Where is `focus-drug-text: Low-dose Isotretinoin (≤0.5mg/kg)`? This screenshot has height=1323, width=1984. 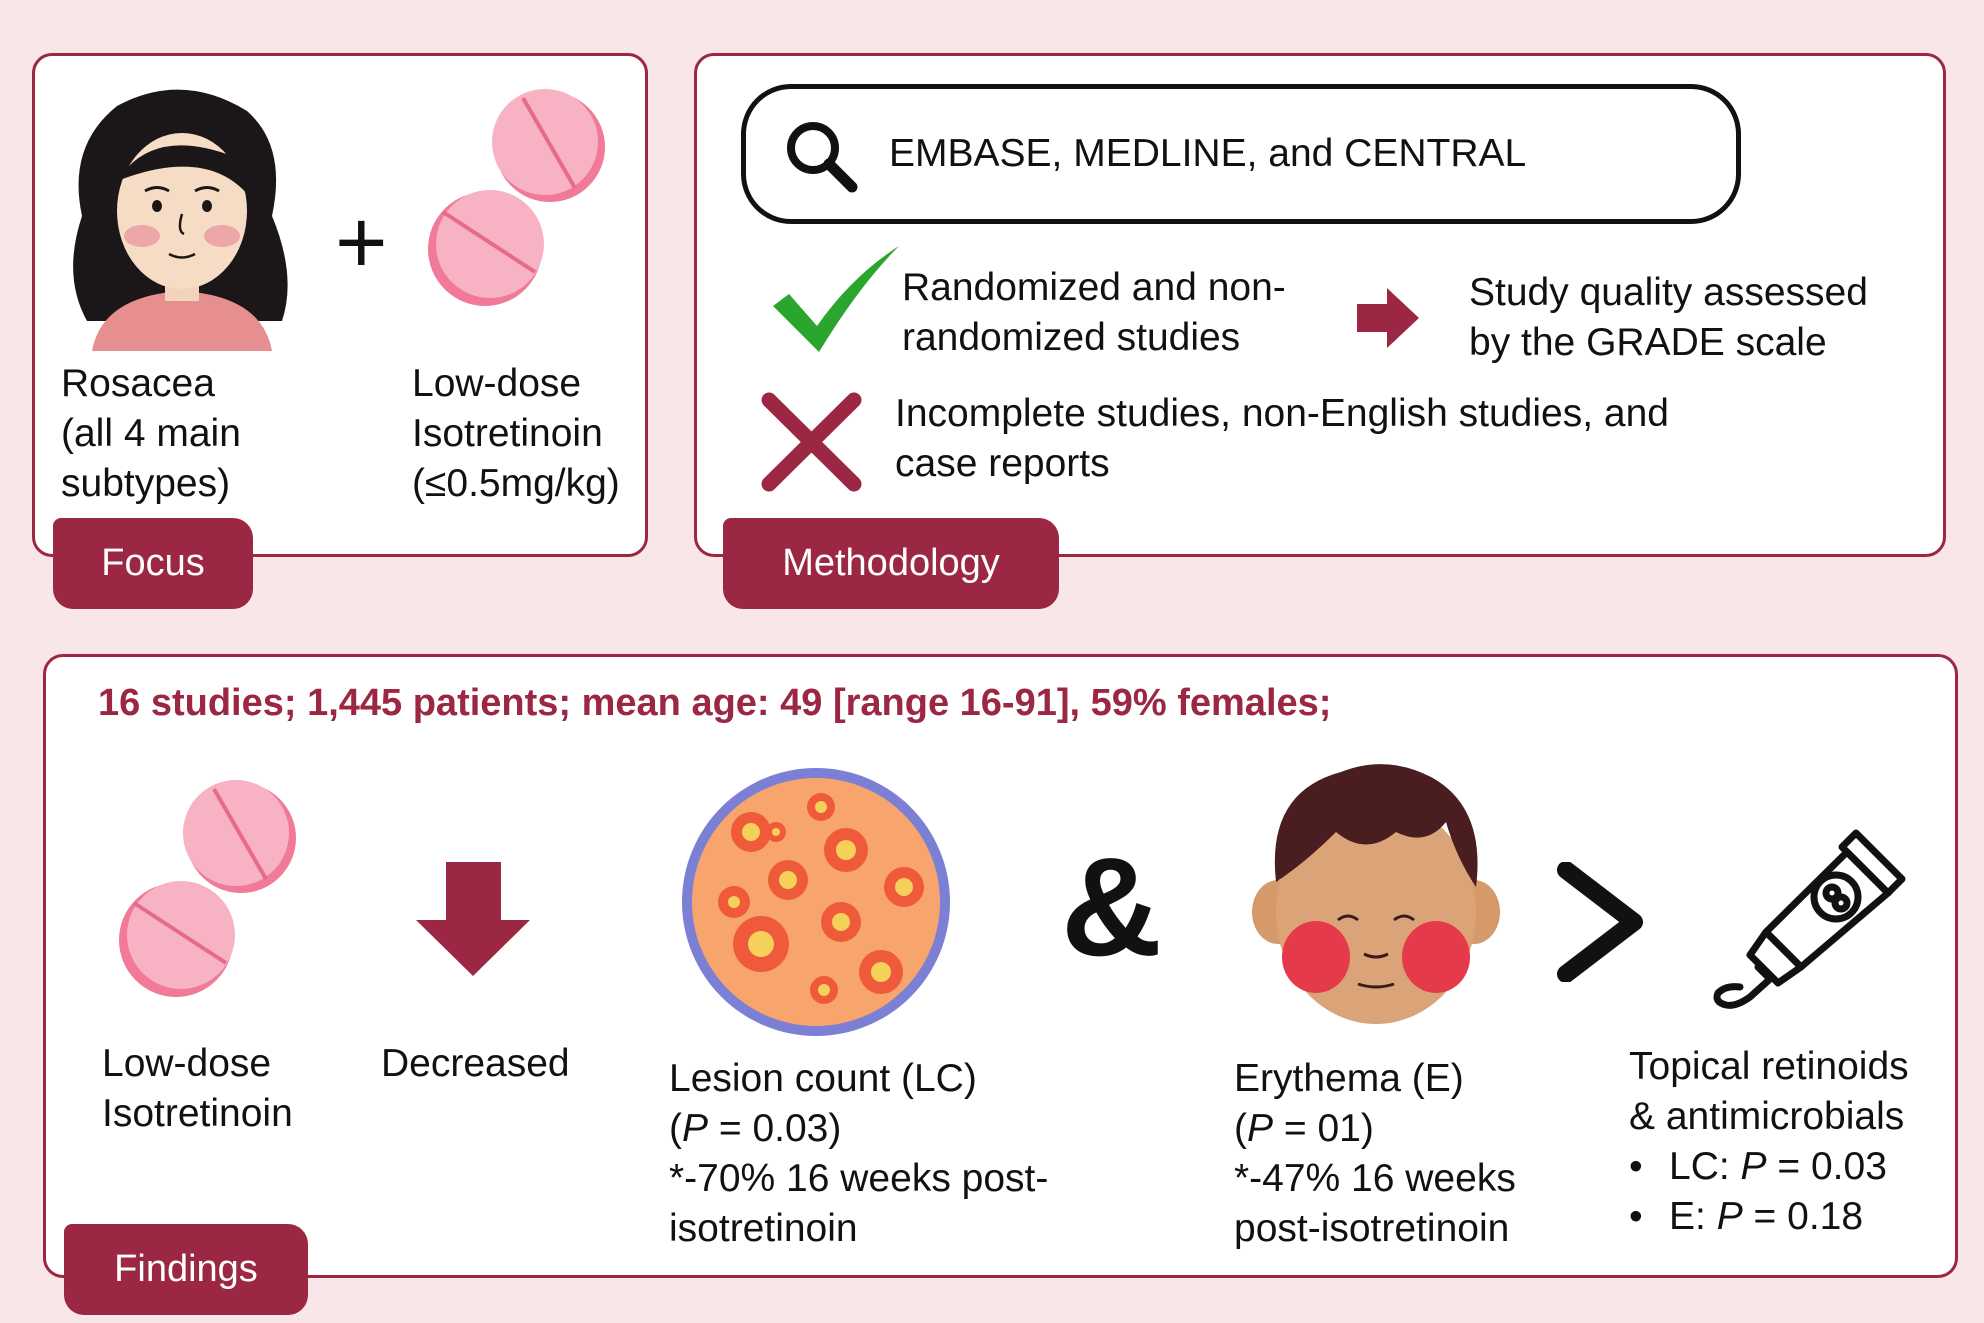 focus-drug-text: Low-dose Isotretinoin (≤0.5mg/kg) is located at coordinates (516, 433).